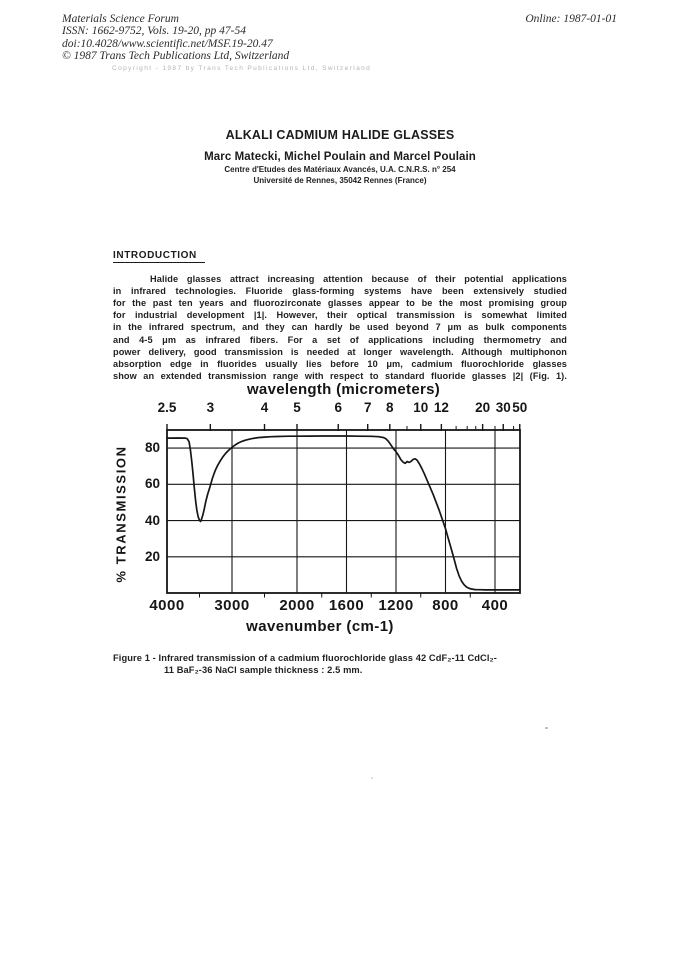 The image size is (678, 959). What do you see at coordinates (343, 389) in the screenshot?
I see `top-axis-title: wavelength (micrometers)` at bounding box center [343, 389].